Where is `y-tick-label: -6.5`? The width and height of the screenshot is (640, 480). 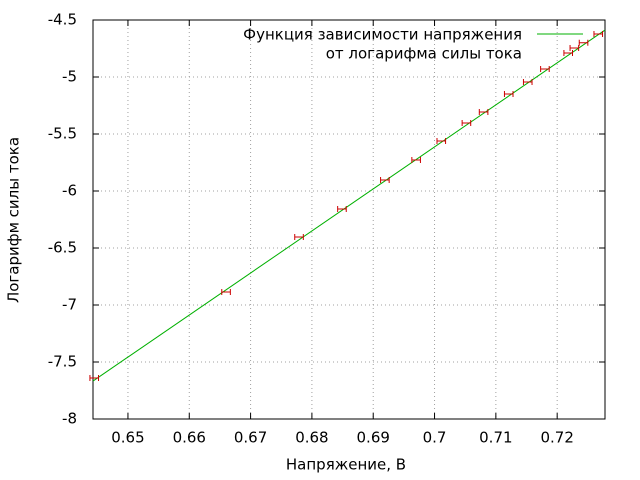
y-tick-label: -6.5 is located at coordinates (62, 248).